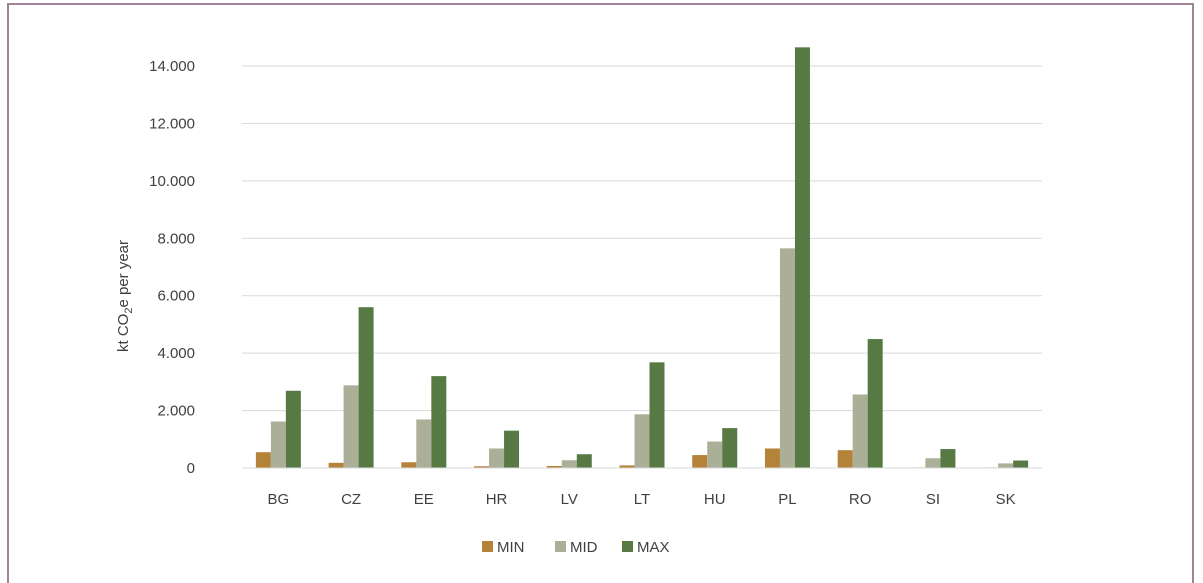 The width and height of the screenshot is (1203, 583). I want to click on bar-max-sk, so click(1021, 464).